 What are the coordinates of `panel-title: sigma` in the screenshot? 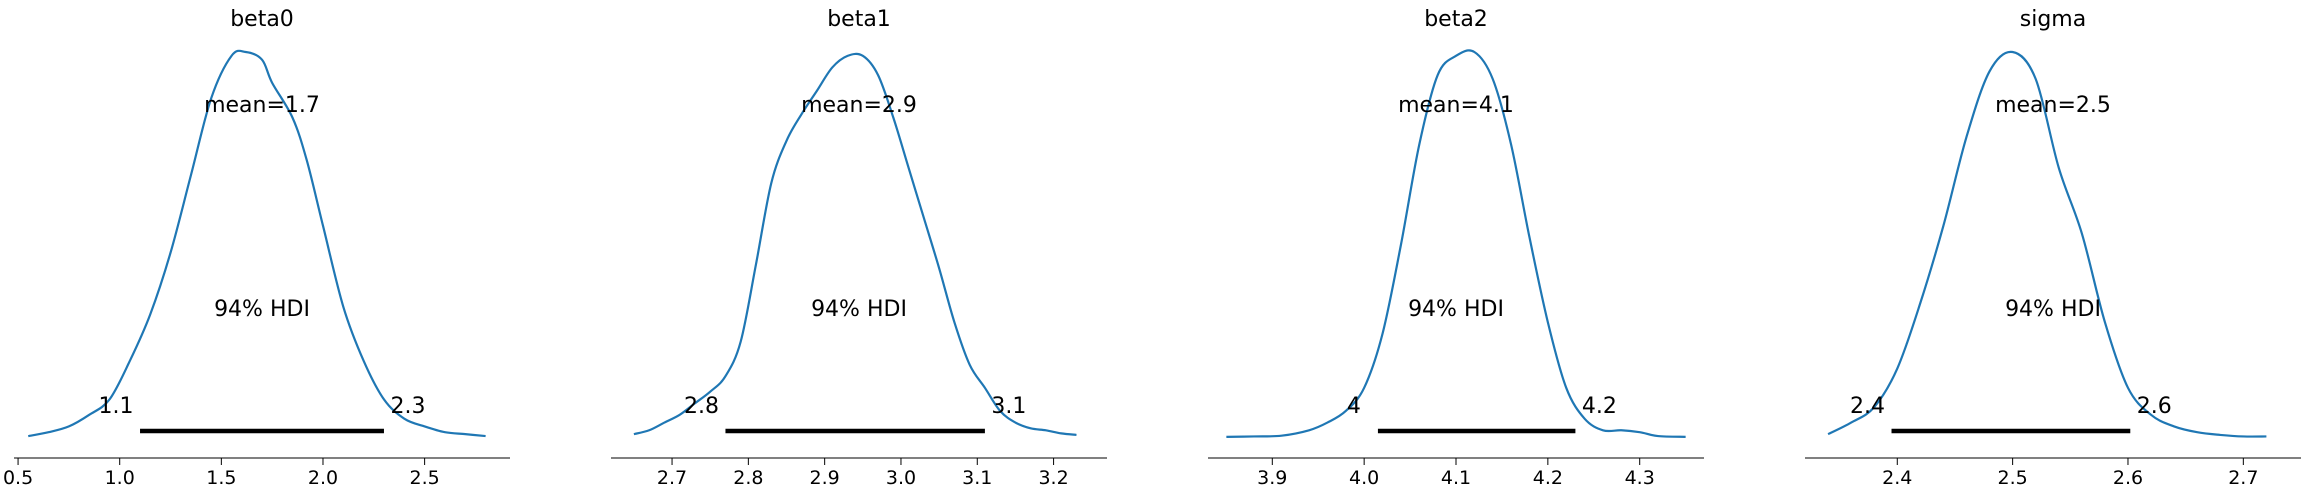 It's located at (2053, 19).